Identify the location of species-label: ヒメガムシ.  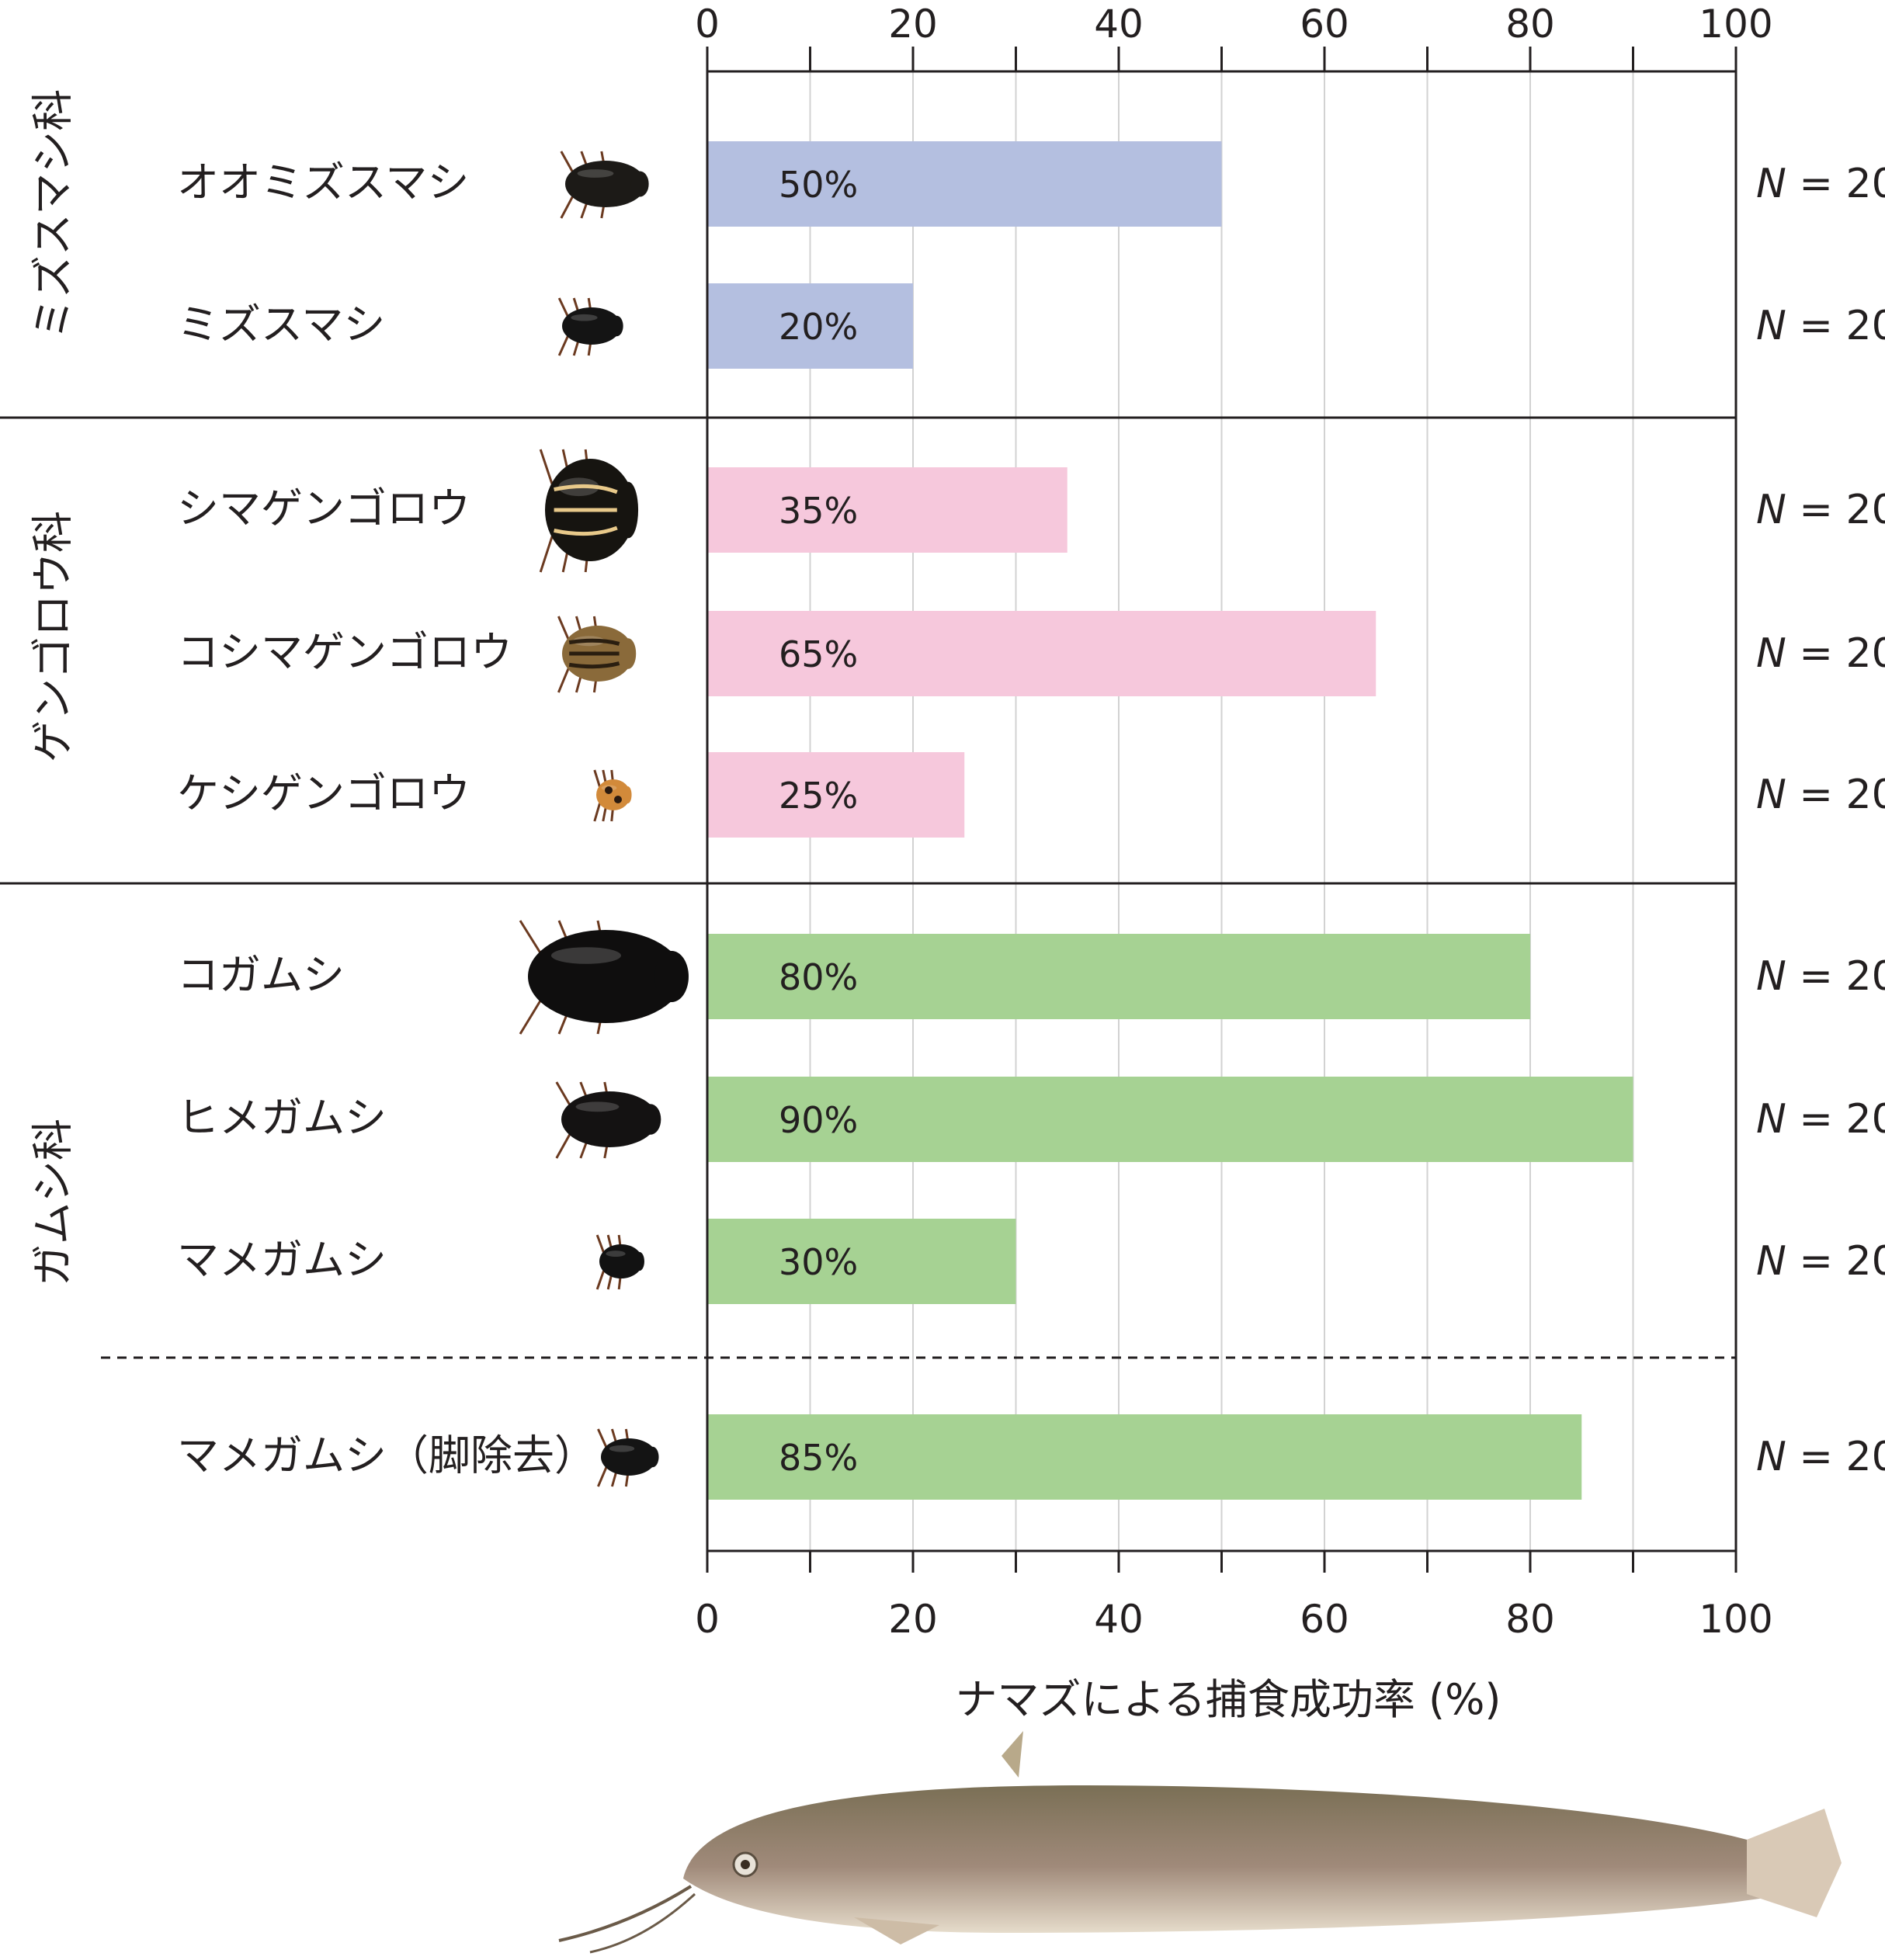
(282, 1118).